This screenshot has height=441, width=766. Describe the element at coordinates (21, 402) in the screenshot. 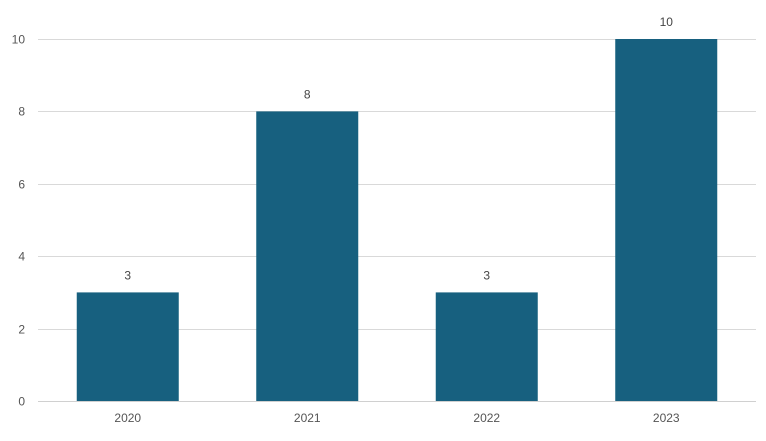

I see `y-tick-label: 0` at that location.